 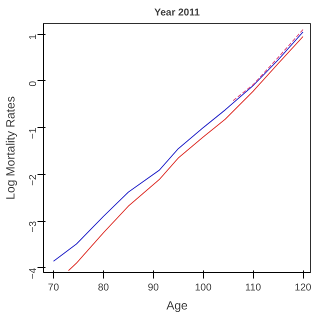 What do you see at coordinates (33, 37) in the screenshot?
I see `y-tick-label: 1` at bounding box center [33, 37].